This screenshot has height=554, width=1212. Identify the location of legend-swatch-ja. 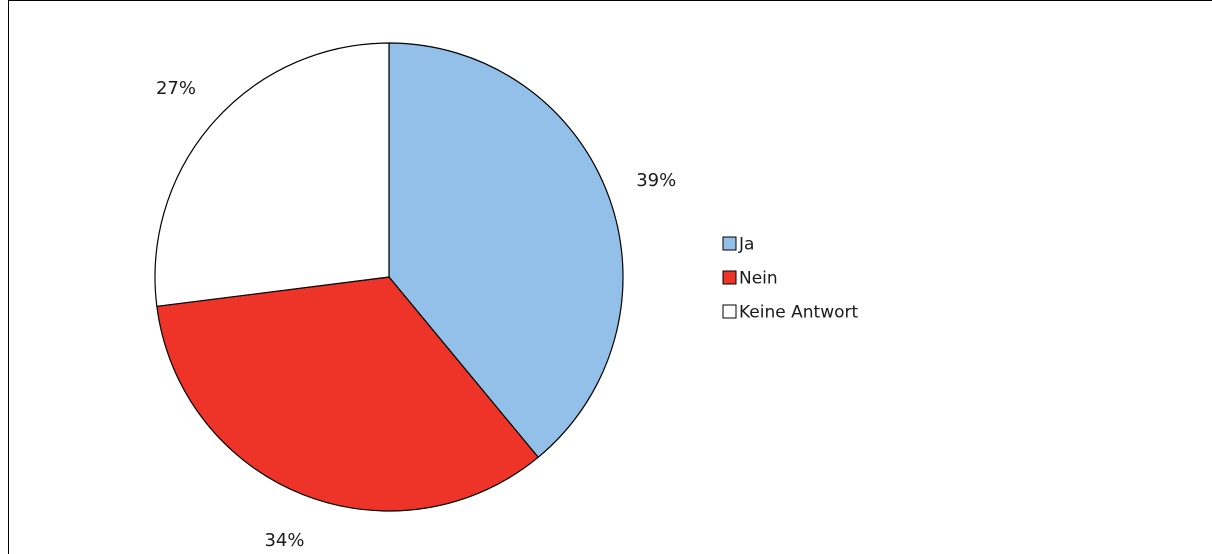
(729, 243).